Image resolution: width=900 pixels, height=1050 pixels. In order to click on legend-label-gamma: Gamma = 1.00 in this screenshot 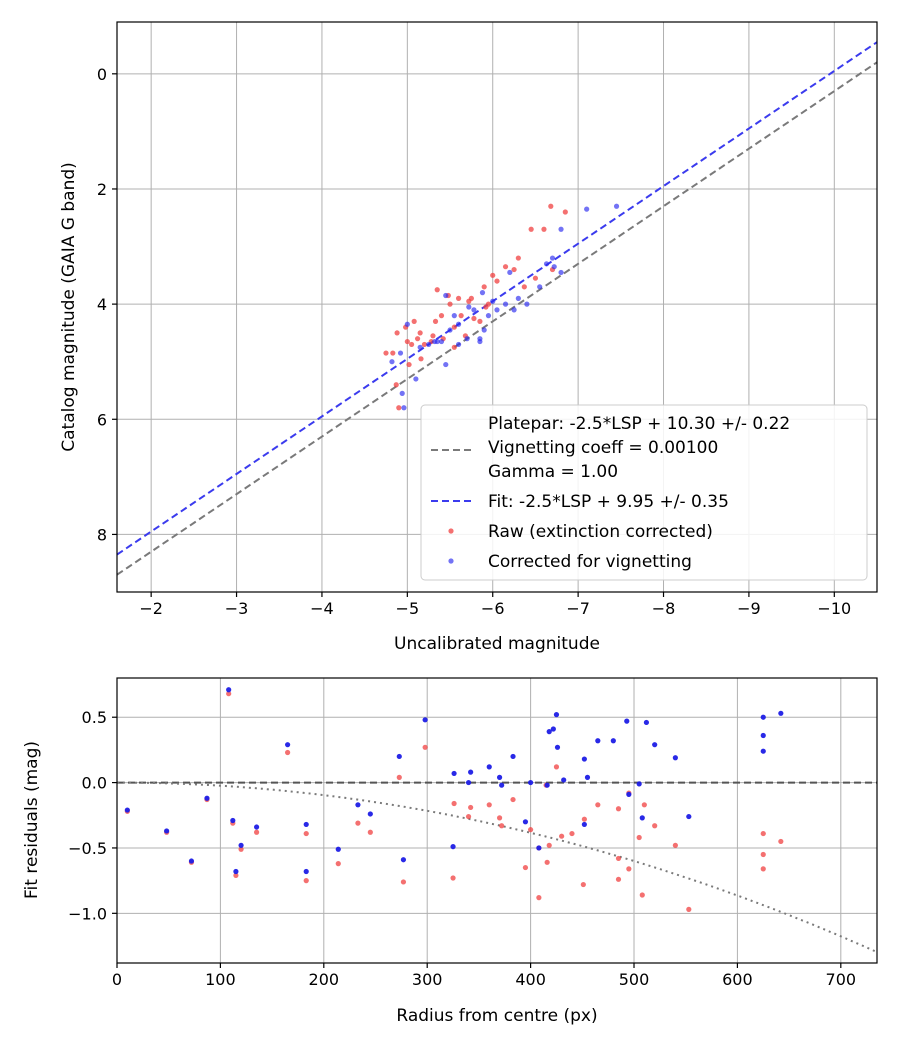, I will do `click(553, 472)`.